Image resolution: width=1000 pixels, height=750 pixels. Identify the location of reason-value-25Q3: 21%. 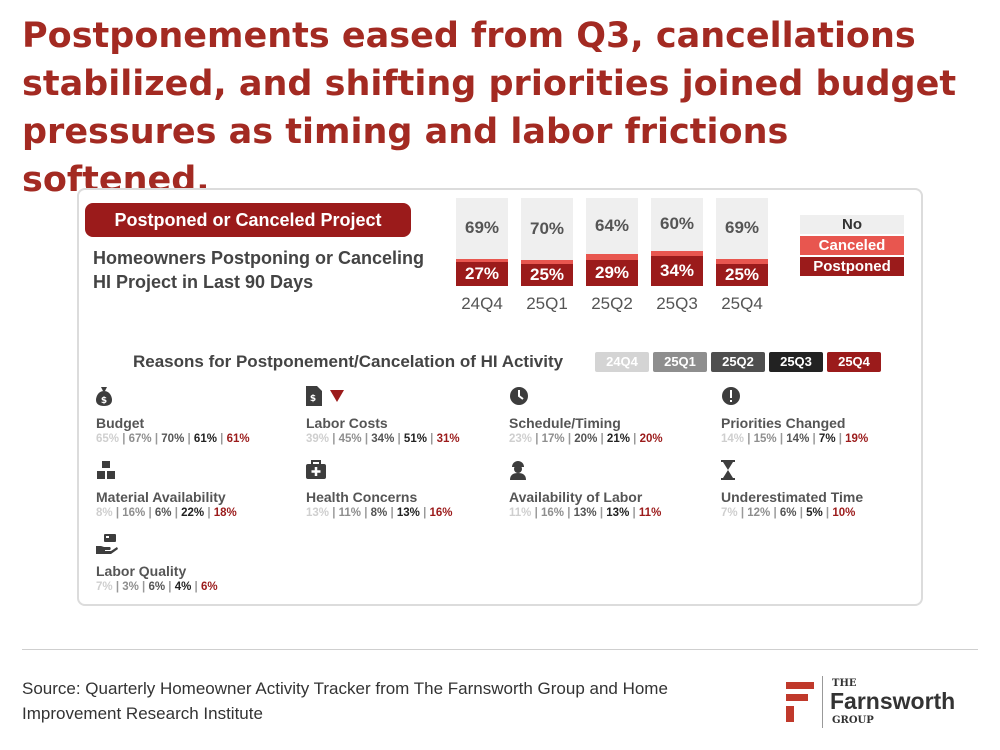
(618, 439).